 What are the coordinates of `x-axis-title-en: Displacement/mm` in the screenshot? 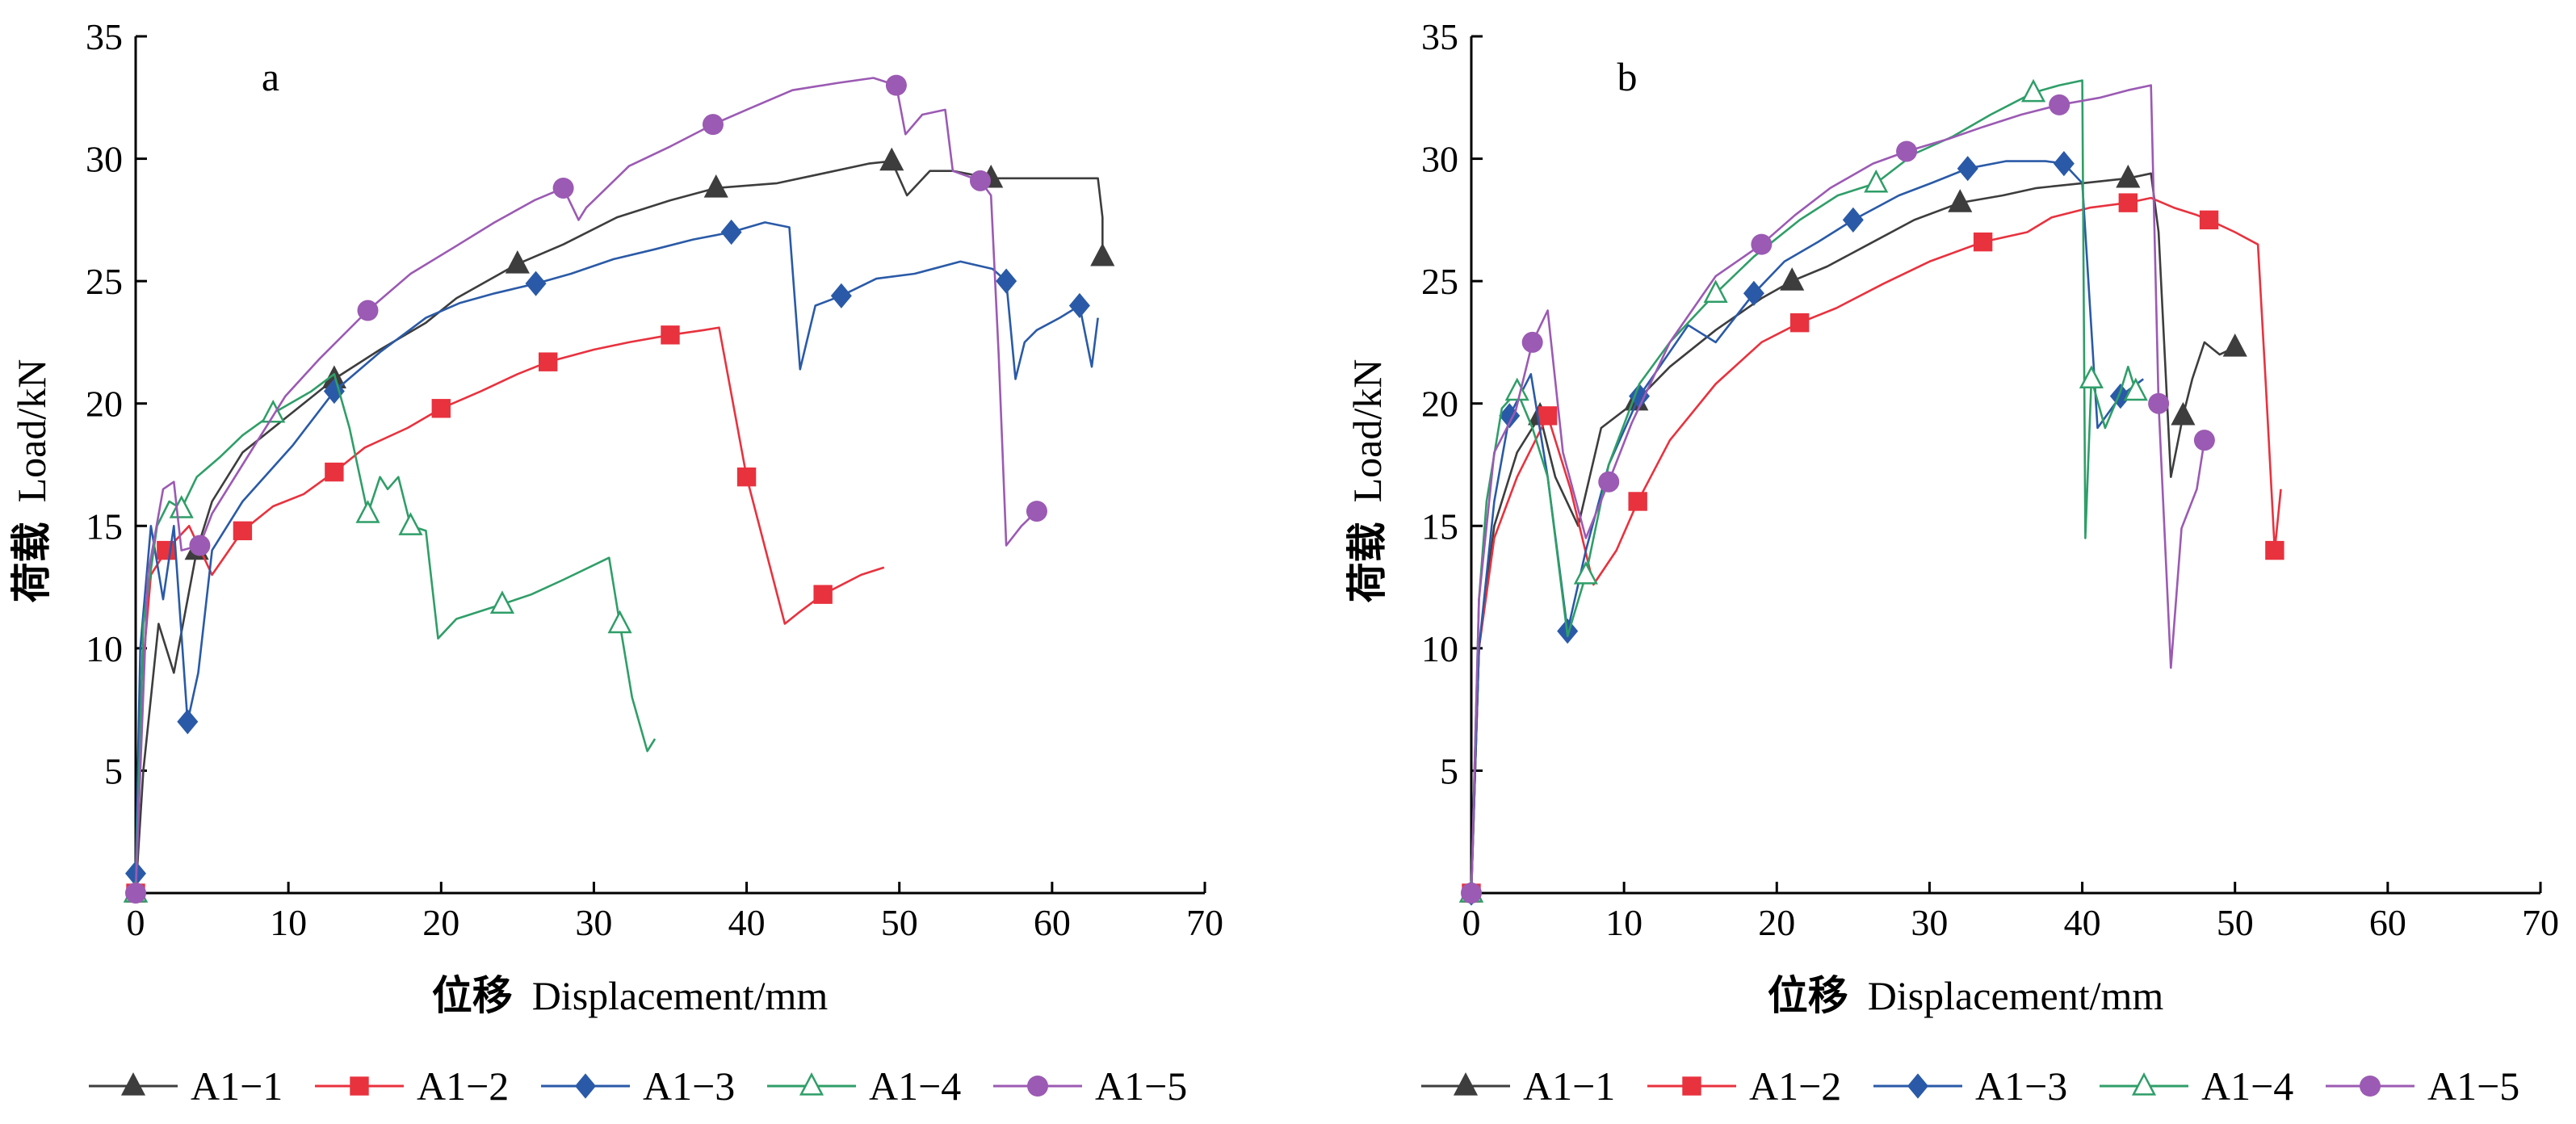 It's located at (681, 996).